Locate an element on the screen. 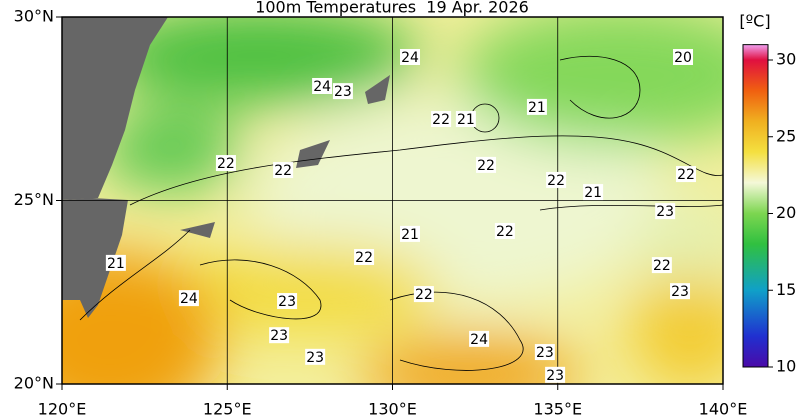 This screenshot has width=805, height=420. x-tick-label: 120°E is located at coordinates (62, 409).